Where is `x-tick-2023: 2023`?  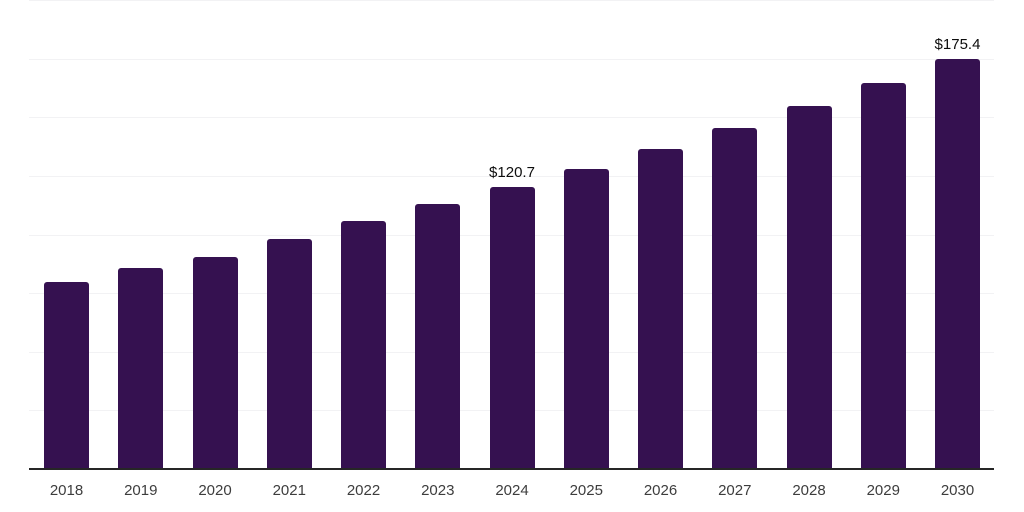
x-tick-2023: 2023 is located at coordinates (438, 490).